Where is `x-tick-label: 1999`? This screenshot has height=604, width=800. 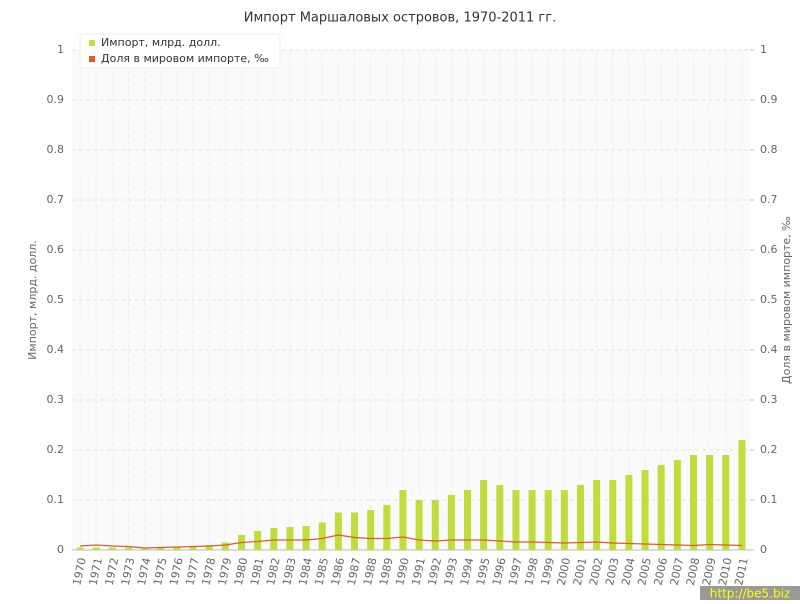
x-tick-label: 1999 is located at coordinates (548, 572).